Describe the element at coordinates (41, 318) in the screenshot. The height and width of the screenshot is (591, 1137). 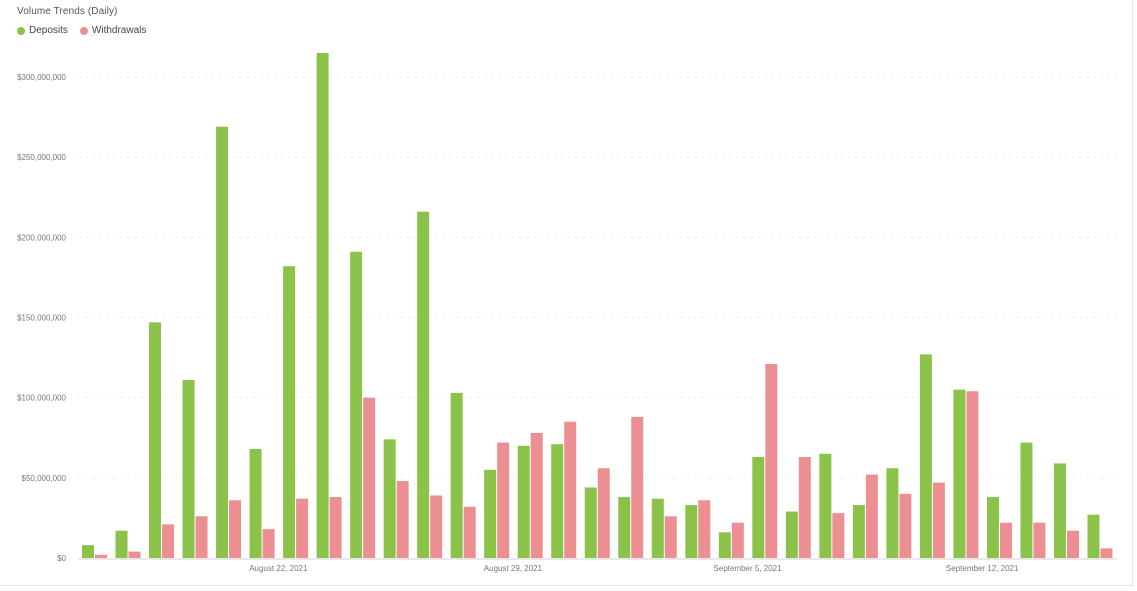
I see `y-tick-label: $150,000,000` at that location.